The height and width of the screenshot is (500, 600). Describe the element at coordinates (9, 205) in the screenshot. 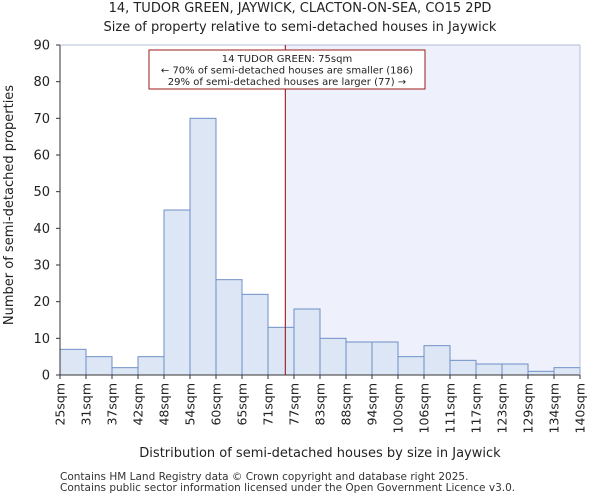

I see `y-axis-title: Number of semi-detached properties` at that location.